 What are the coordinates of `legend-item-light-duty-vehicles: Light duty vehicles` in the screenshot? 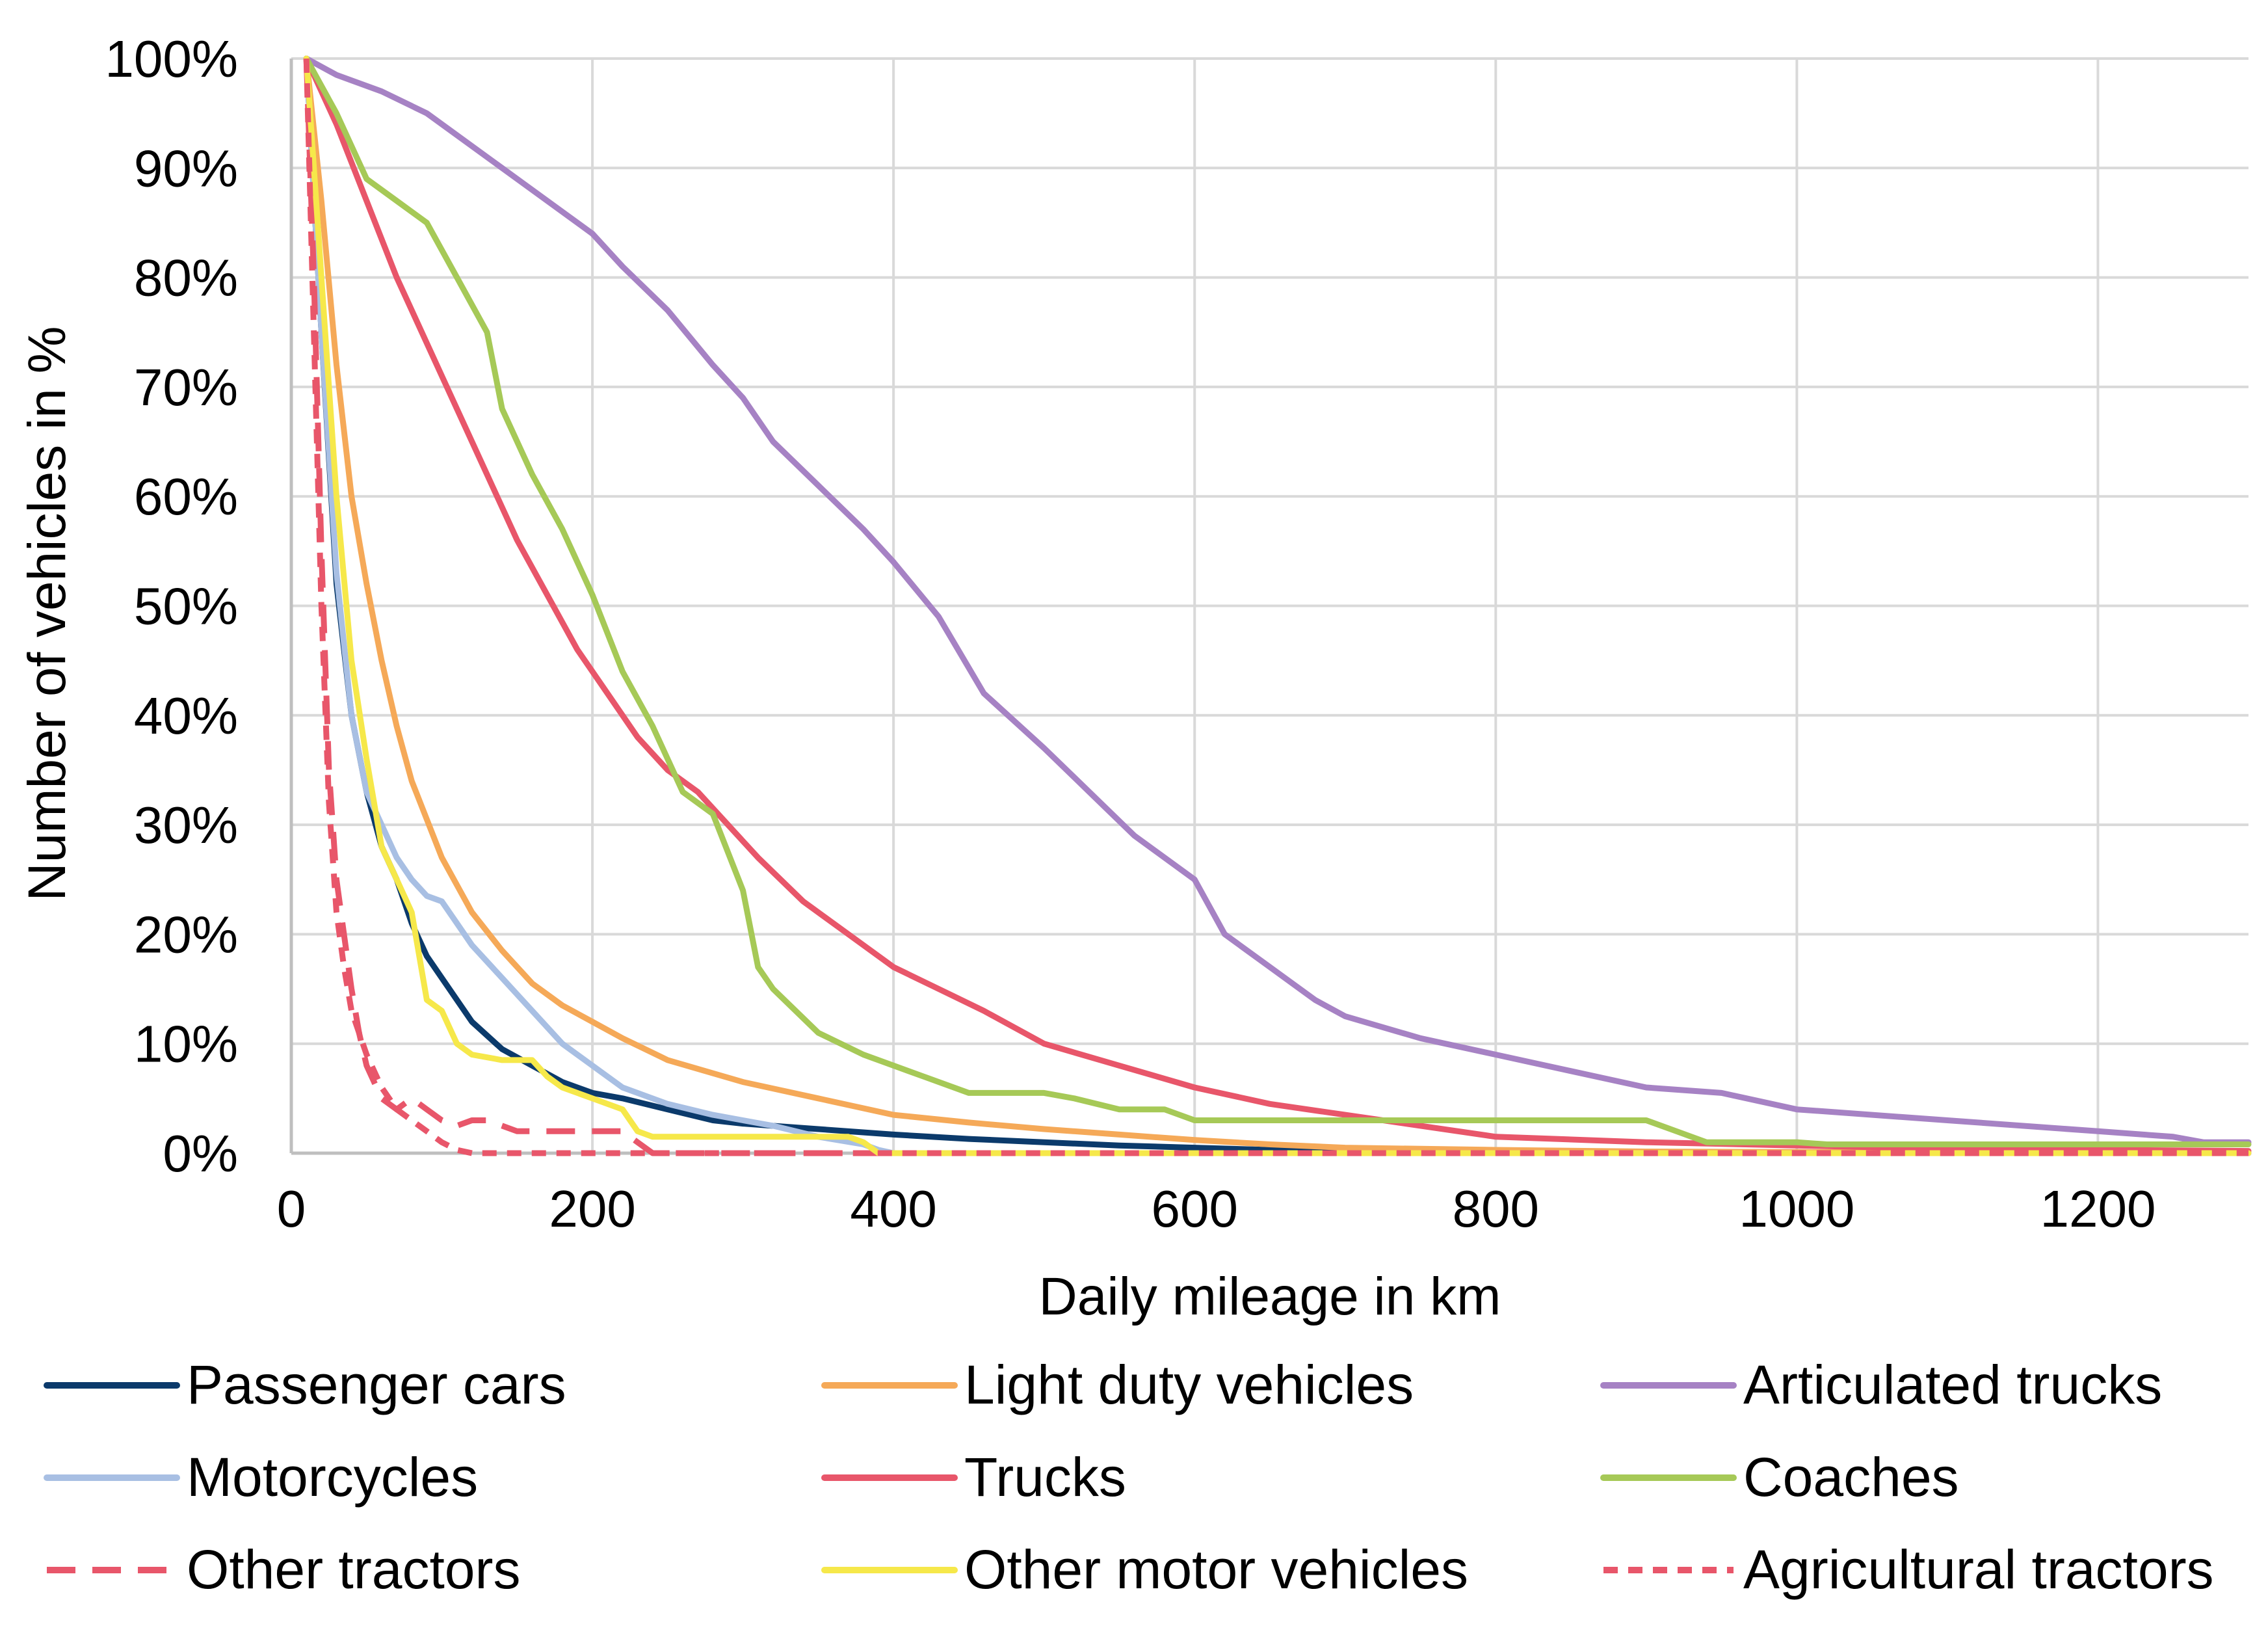 It's located at (1117, 1385).